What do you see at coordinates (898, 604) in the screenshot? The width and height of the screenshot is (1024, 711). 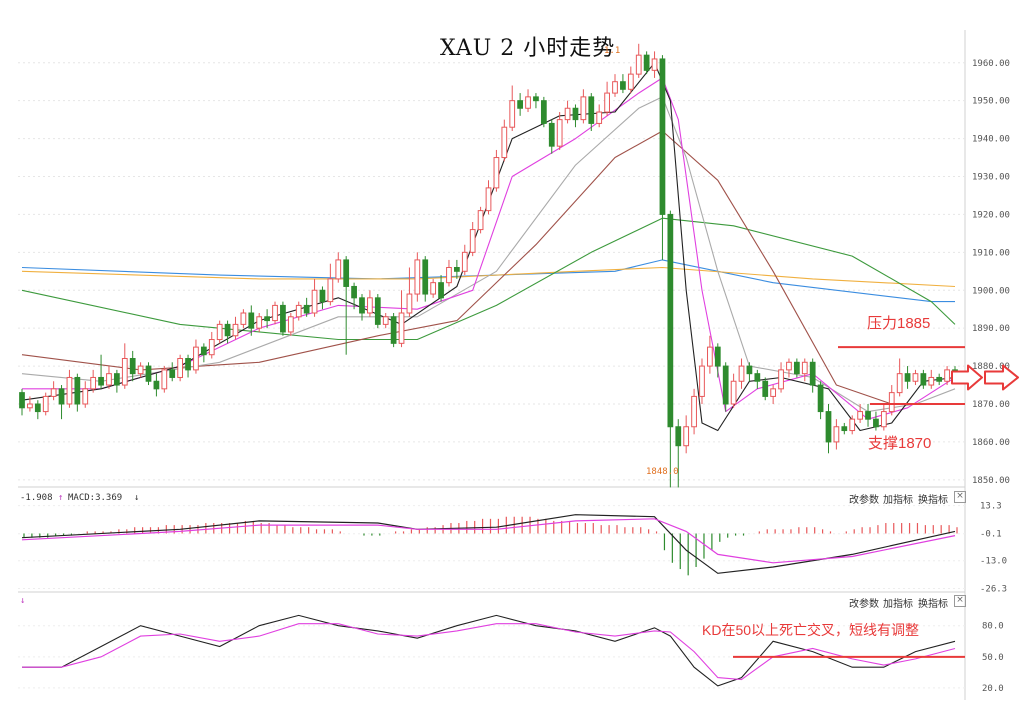 I see `kd-add-indicator-button: 加指标` at bounding box center [898, 604].